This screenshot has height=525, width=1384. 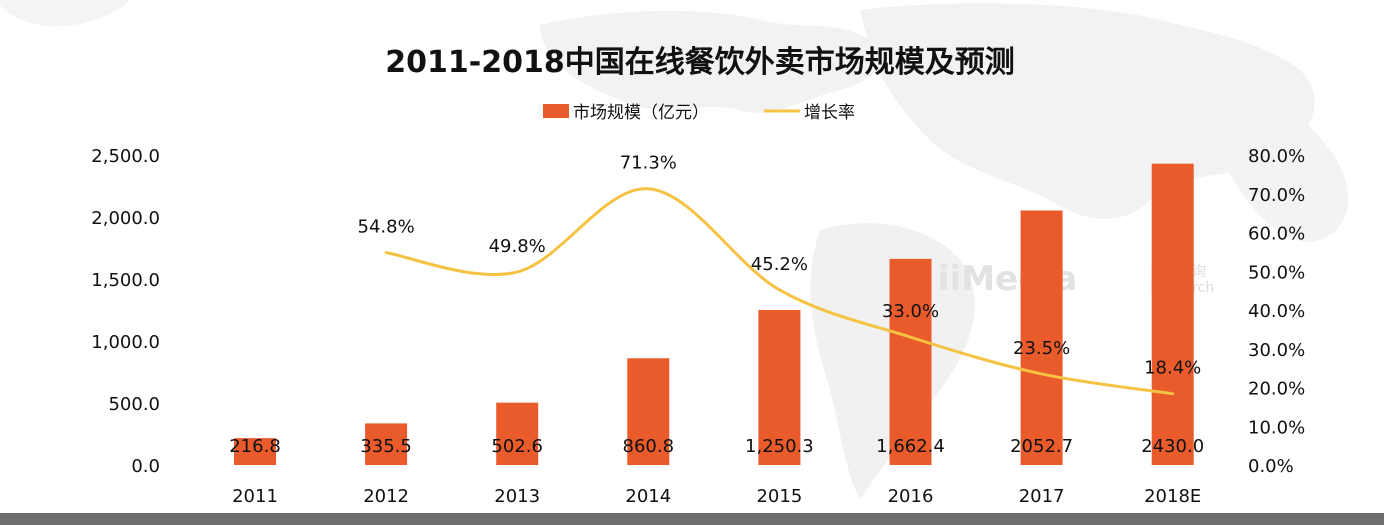 What do you see at coordinates (1041, 348) in the screenshot?
I see `growth-rate-label: 23.5%` at bounding box center [1041, 348].